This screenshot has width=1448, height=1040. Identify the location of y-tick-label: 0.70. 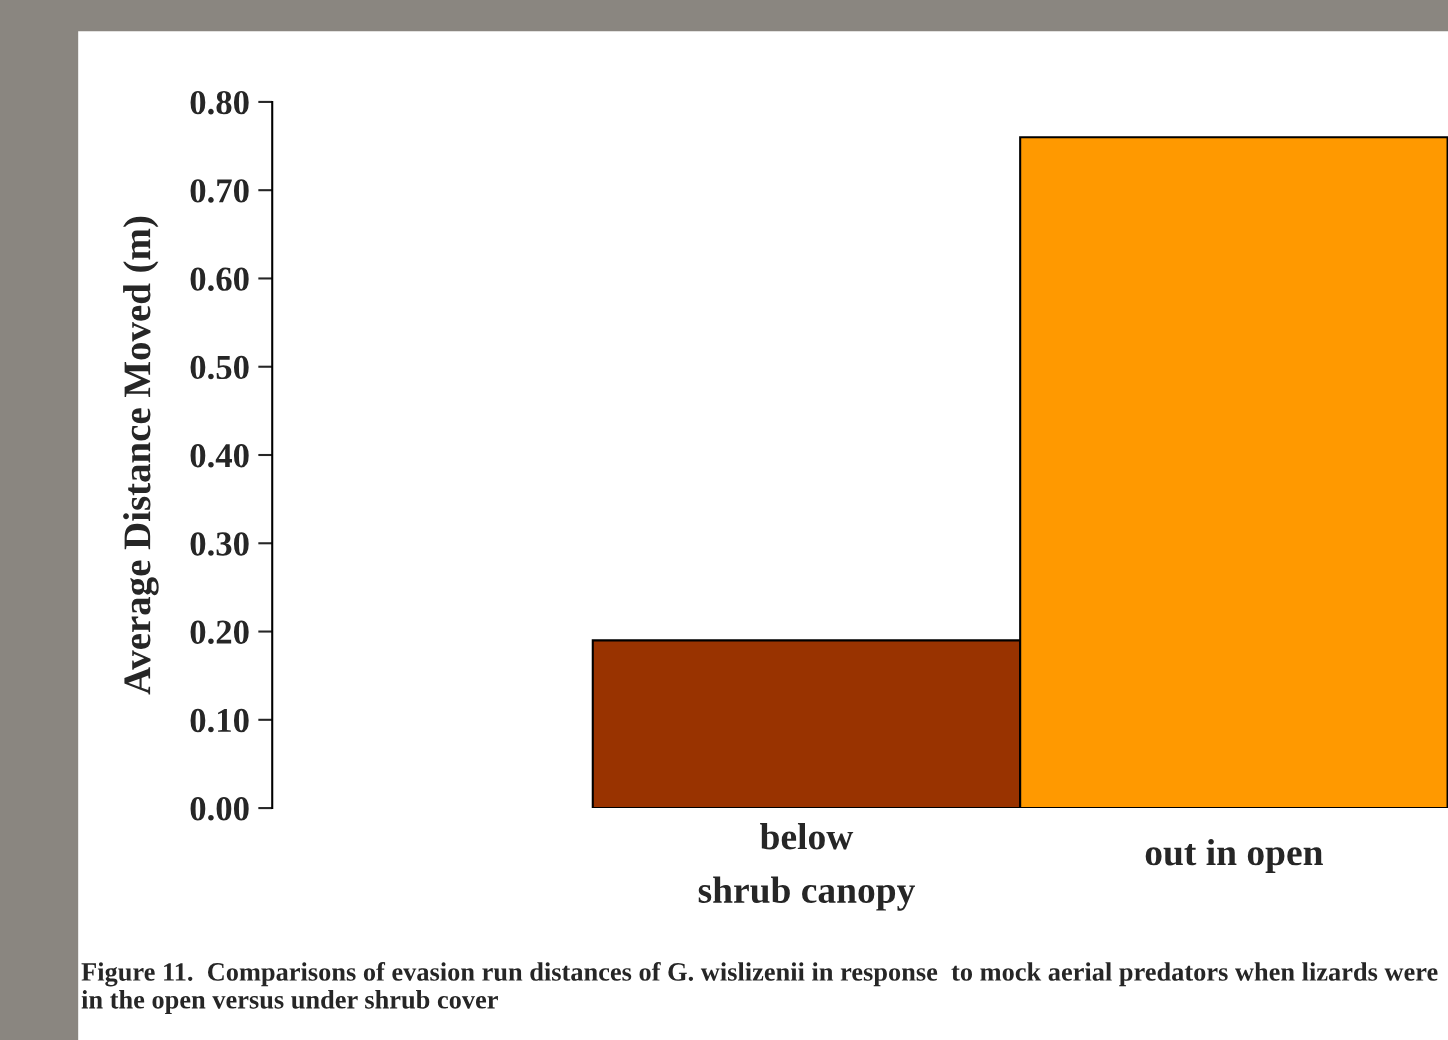
(219, 191).